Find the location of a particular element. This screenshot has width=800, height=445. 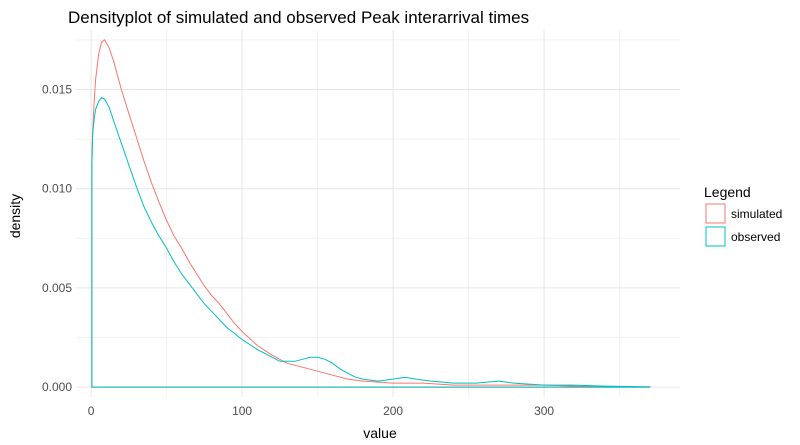

y-axis-tick-labels: 0.000 0.005 0.010 0.015 is located at coordinates (57, 239).